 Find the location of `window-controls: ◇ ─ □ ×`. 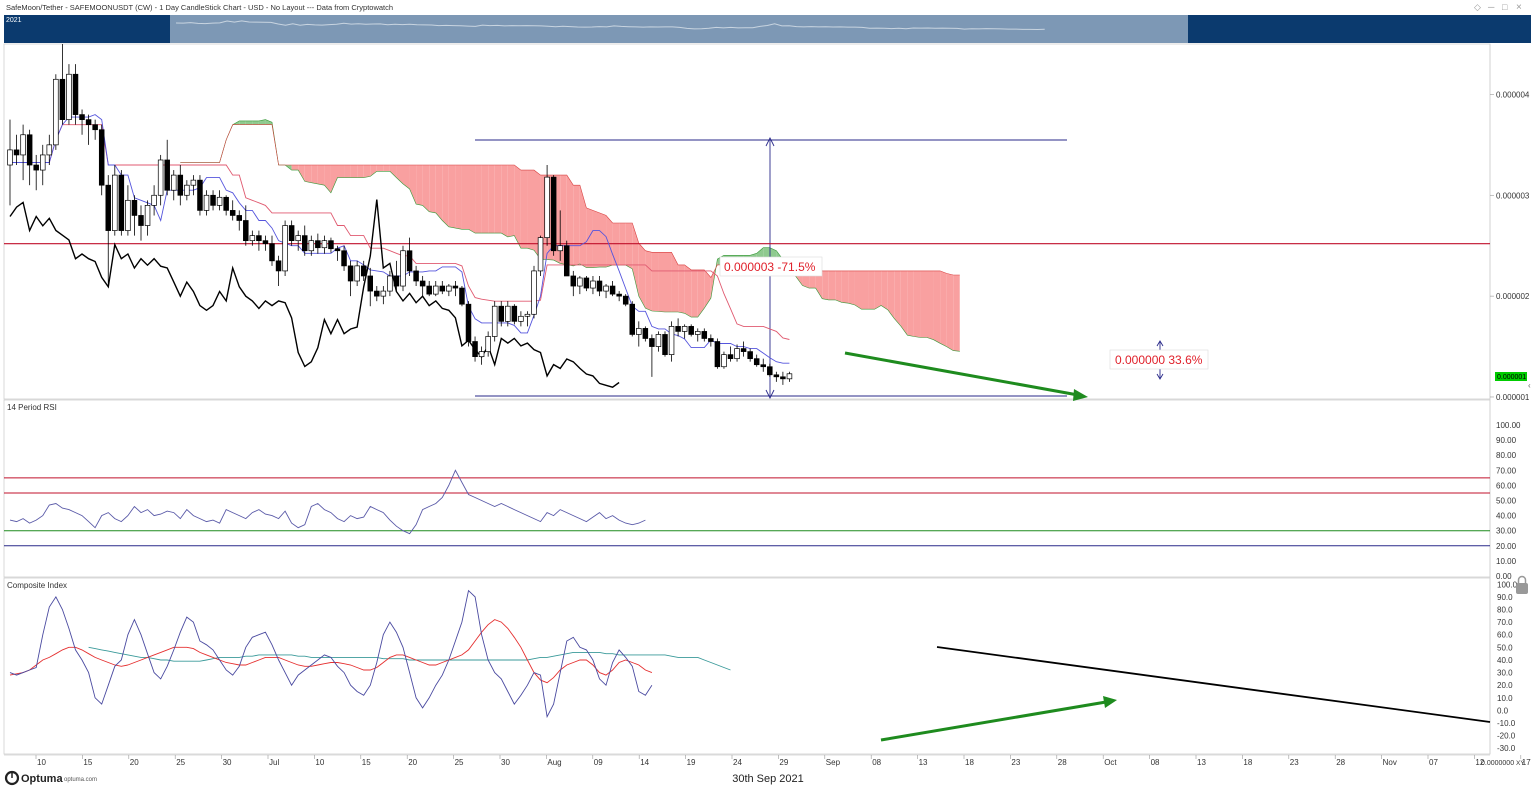

window-controls: ◇ ─ □ × is located at coordinates (1498, 7).